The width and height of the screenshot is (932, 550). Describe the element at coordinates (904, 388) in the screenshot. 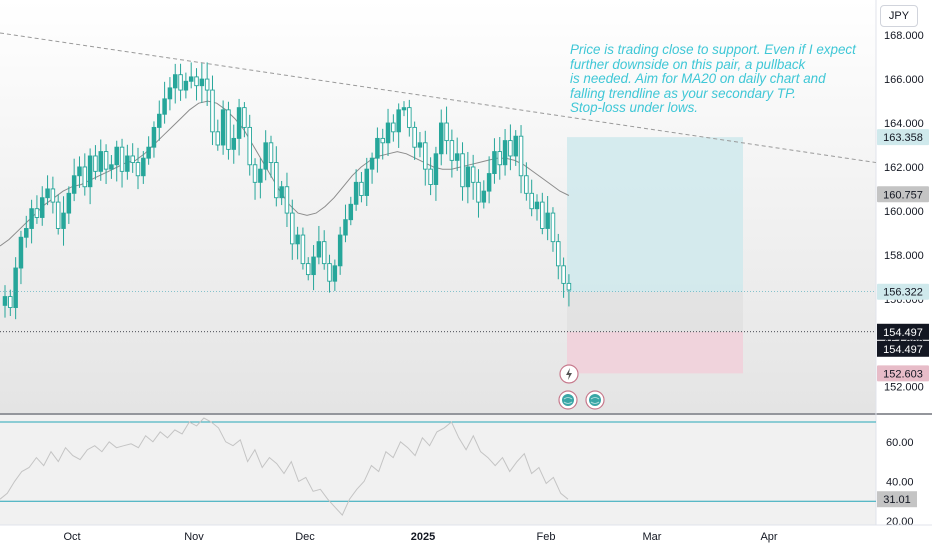

I see `price-tick-label: 152.000` at that location.